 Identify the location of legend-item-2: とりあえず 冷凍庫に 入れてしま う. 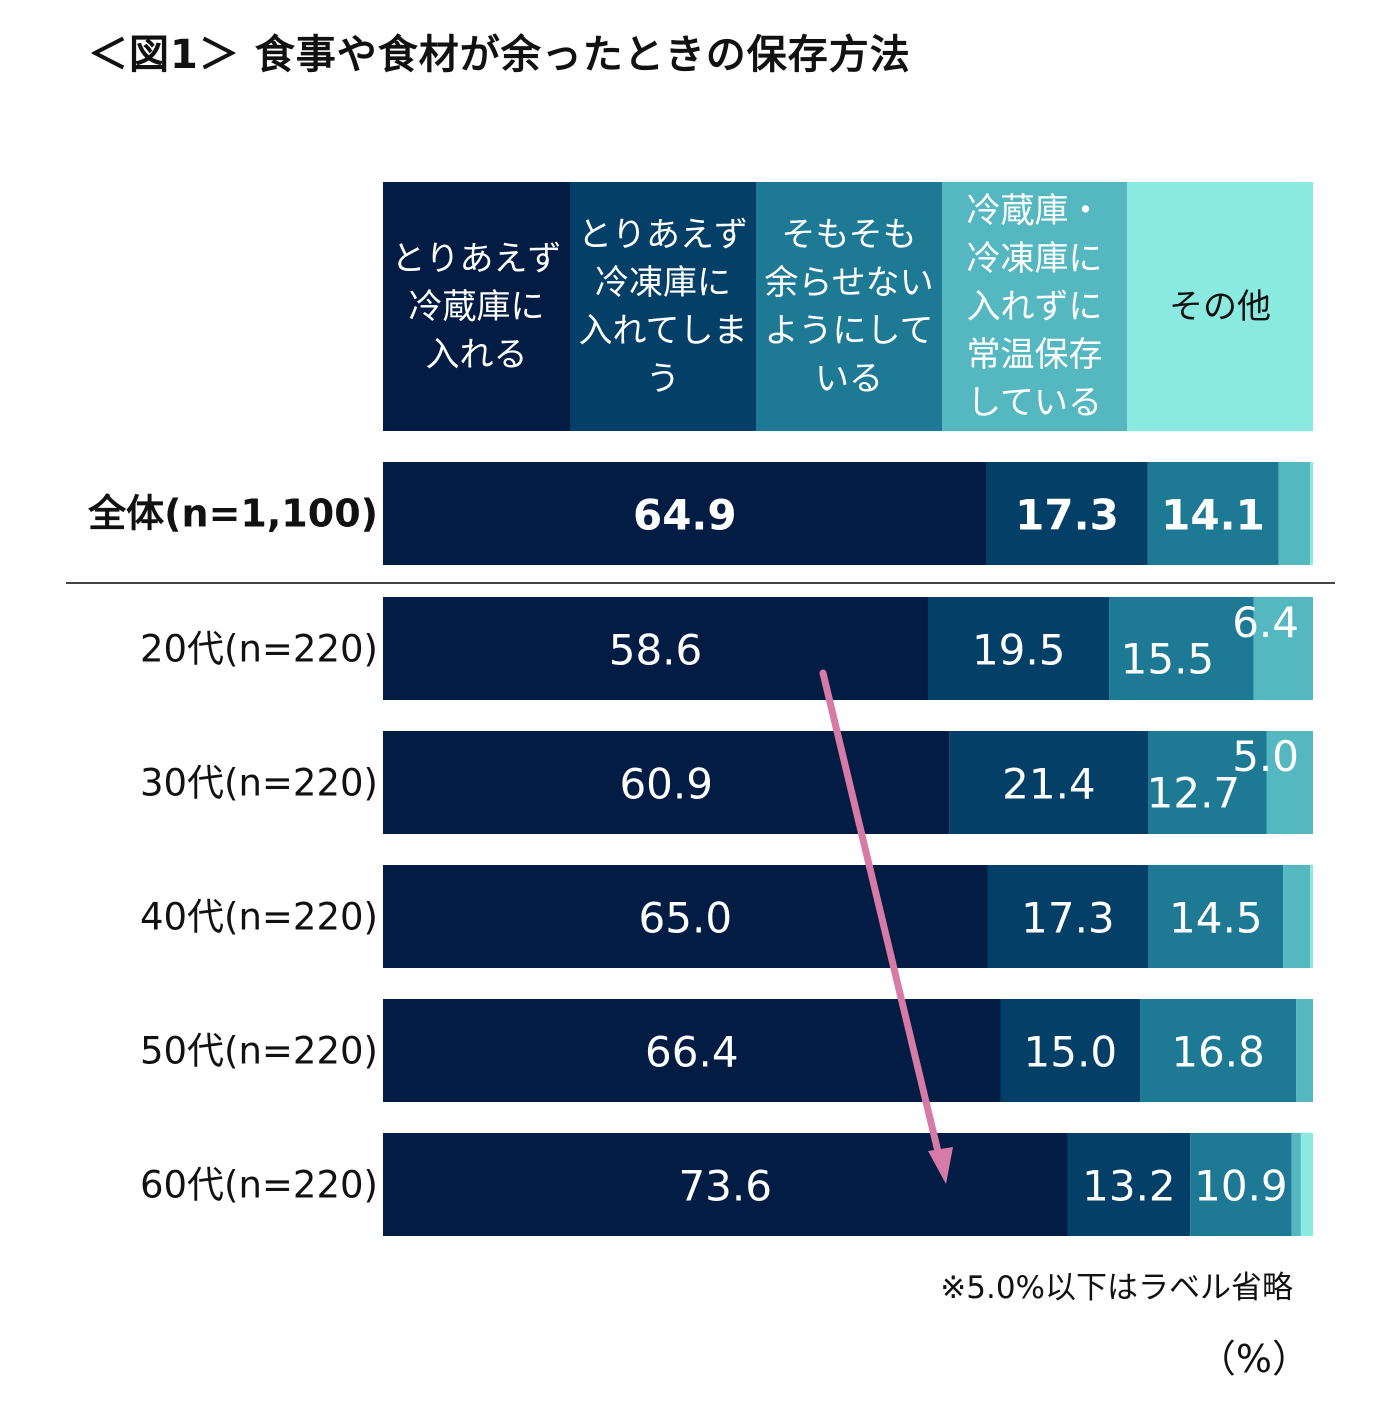
(663, 306).